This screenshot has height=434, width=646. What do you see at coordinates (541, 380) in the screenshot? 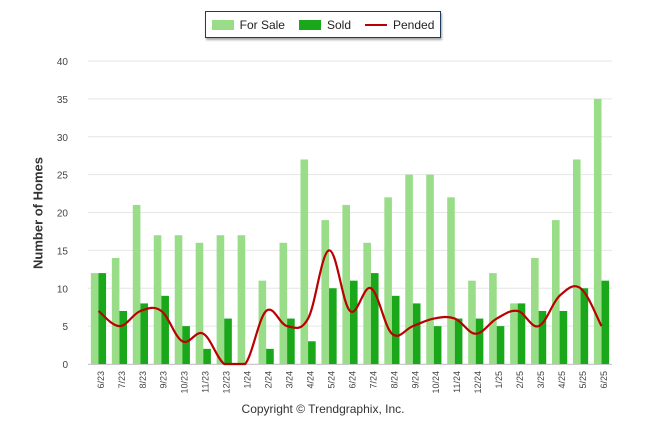
I see `x-tick-label: 3/25` at bounding box center [541, 380].